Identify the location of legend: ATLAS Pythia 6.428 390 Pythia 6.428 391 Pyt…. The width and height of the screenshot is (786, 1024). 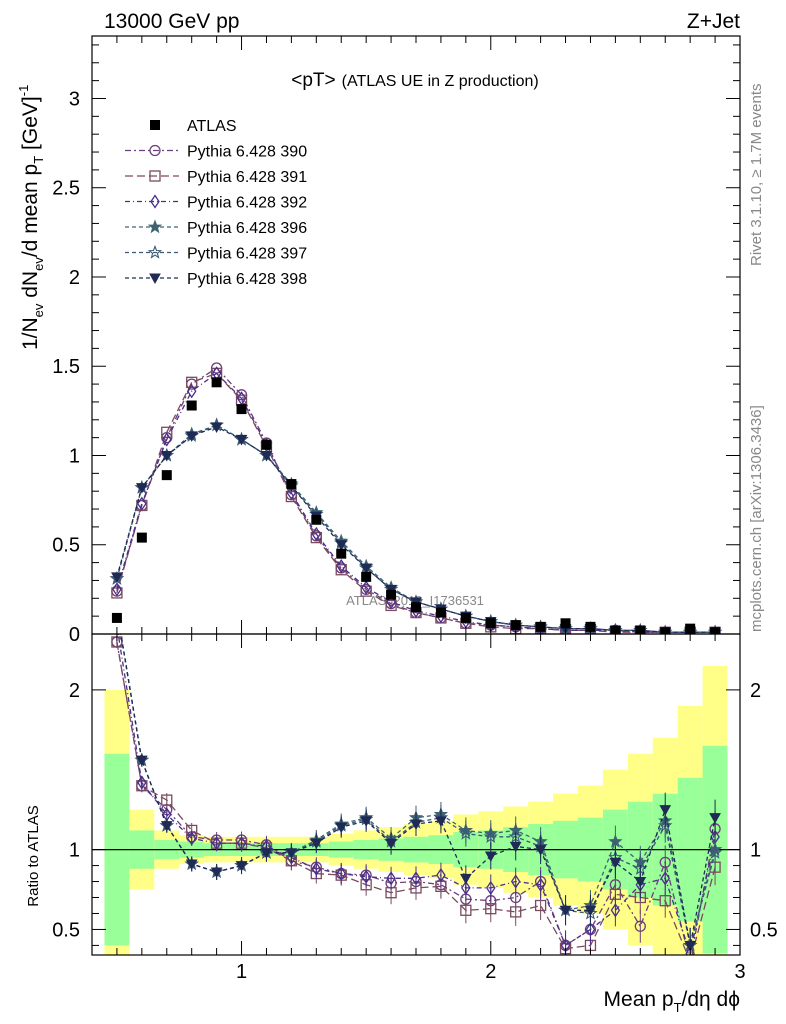
(216, 203).